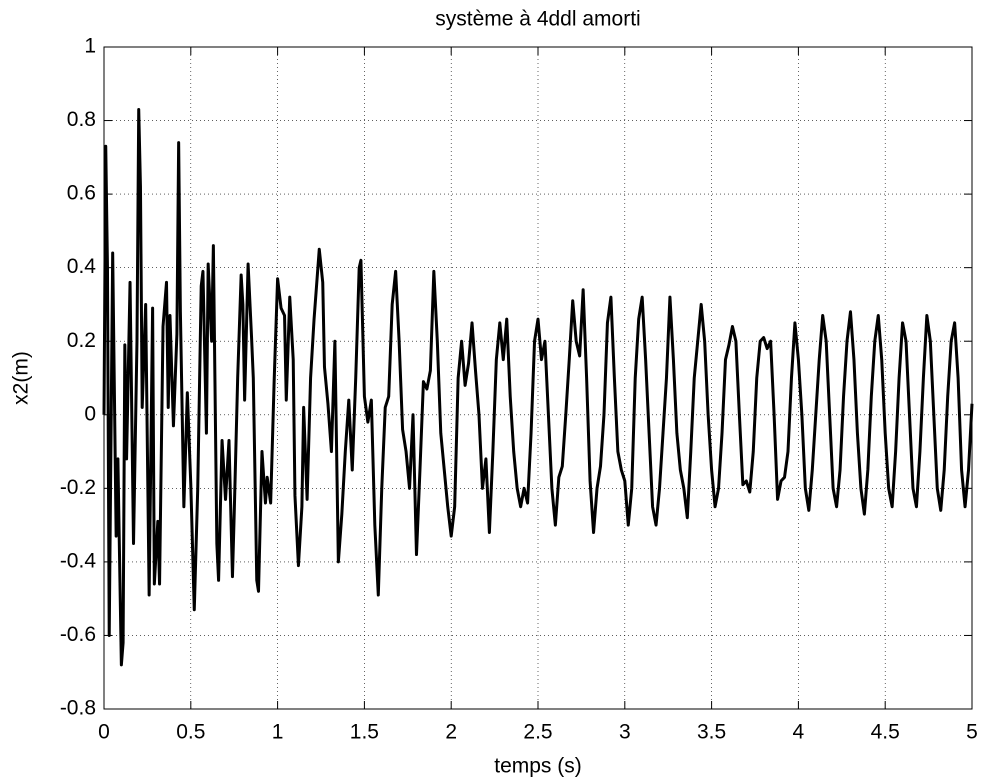 The height and width of the screenshot is (784, 986). I want to click on x-axis-label: temps (s), so click(538, 766).